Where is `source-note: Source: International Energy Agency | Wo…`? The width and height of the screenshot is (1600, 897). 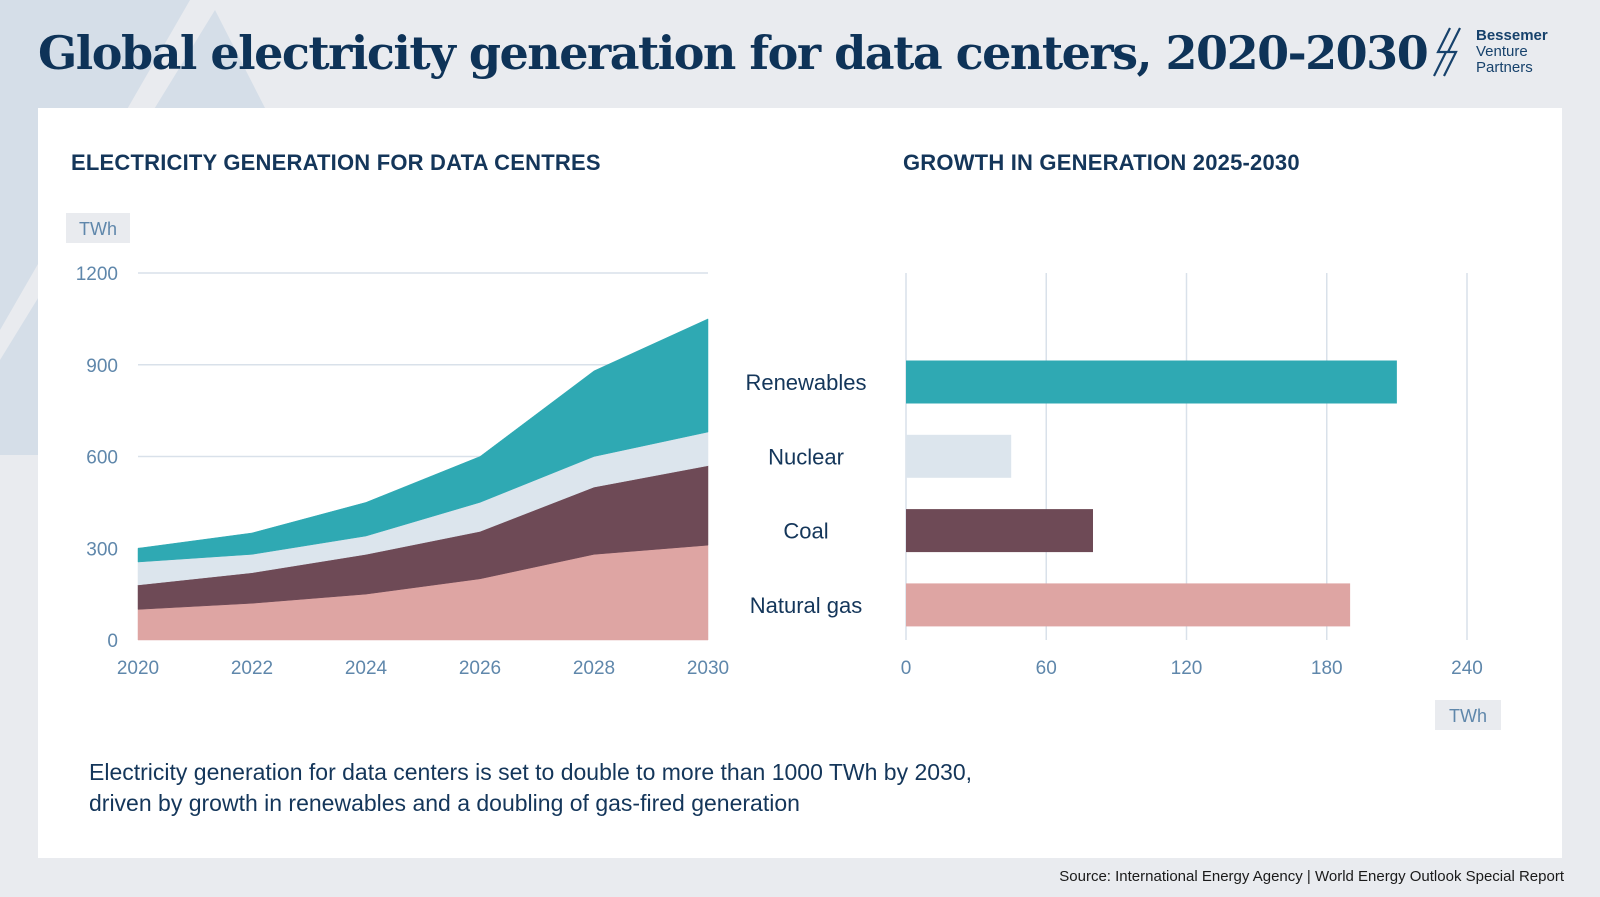
source-note: Source: International Energy Agency | Wo… is located at coordinates (1311, 876).